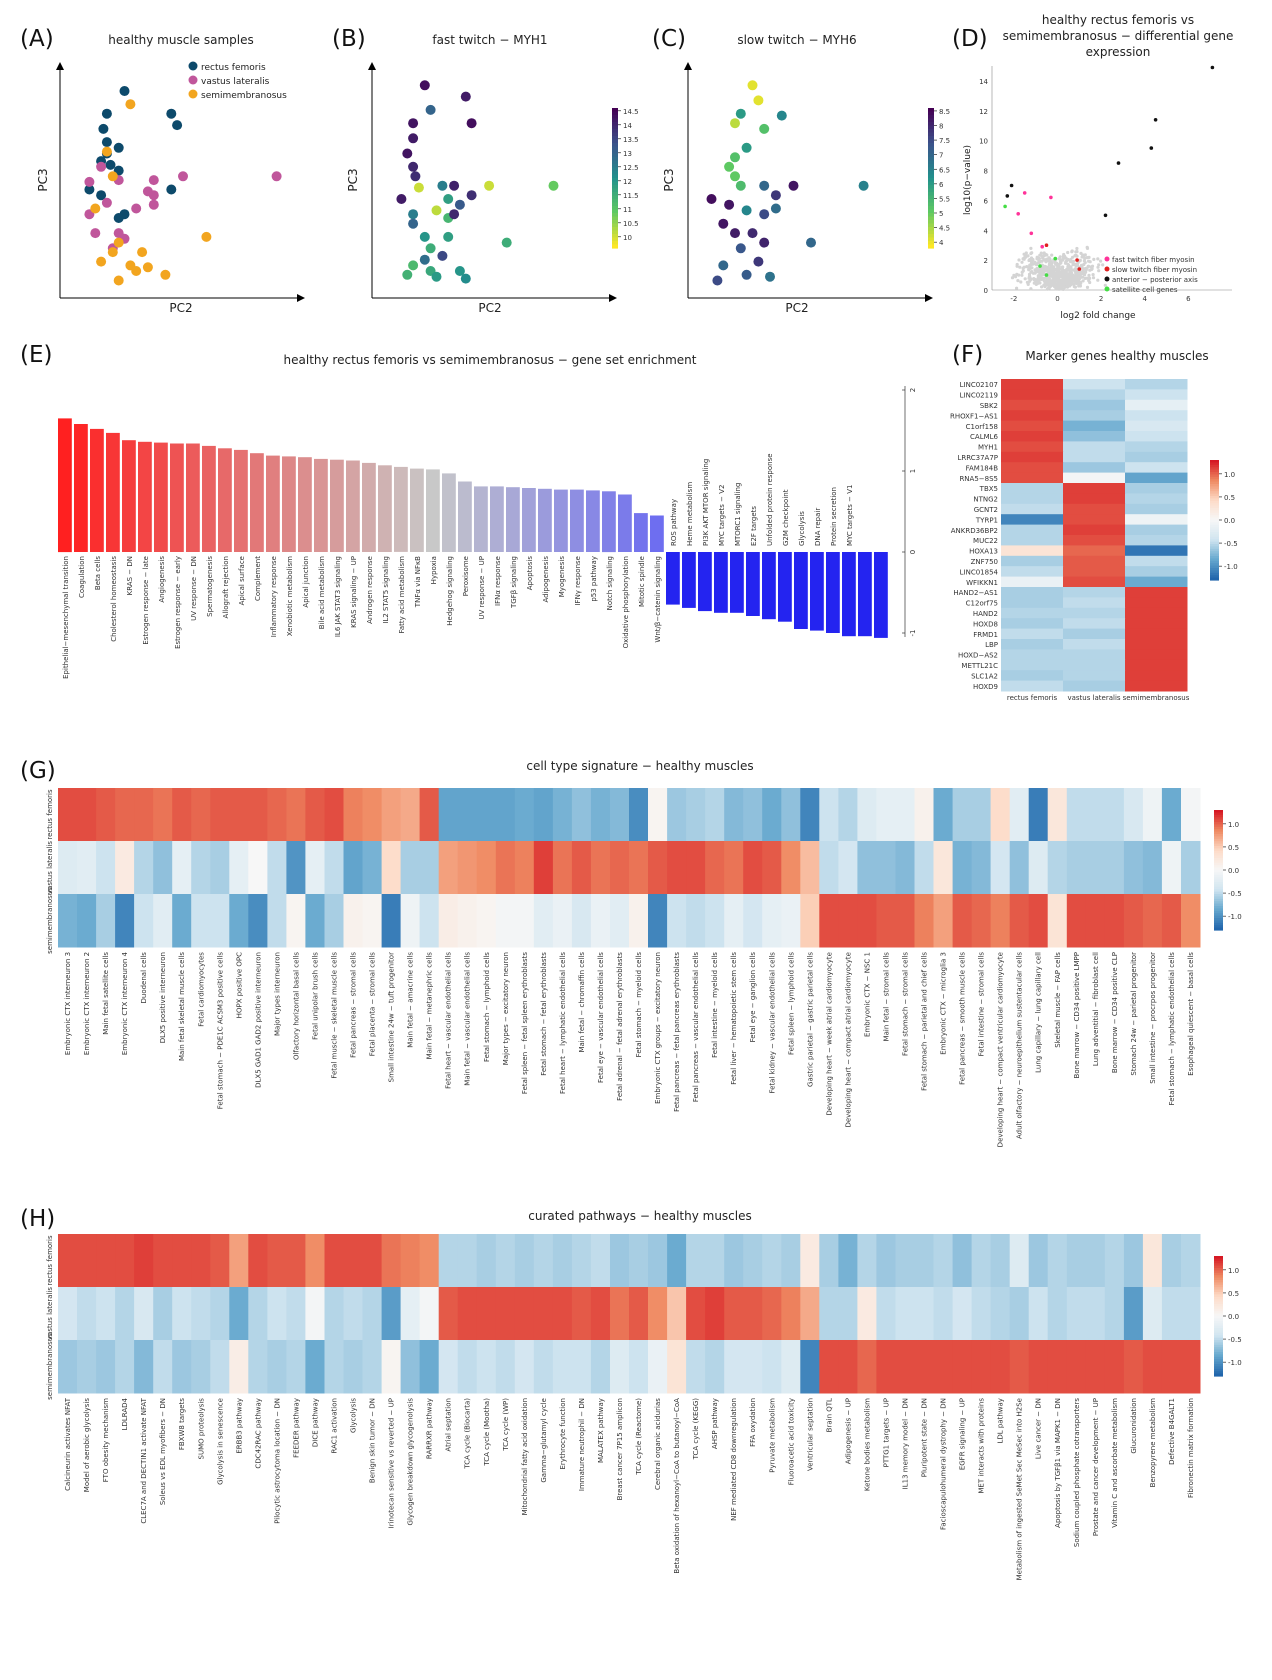 Image resolution: width=1272 pixels, height=1680 pixels. Describe the element at coordinates (373, 1004) in the screenshot. I see `column-label: Fetal placenta − stromal cells` at that location.